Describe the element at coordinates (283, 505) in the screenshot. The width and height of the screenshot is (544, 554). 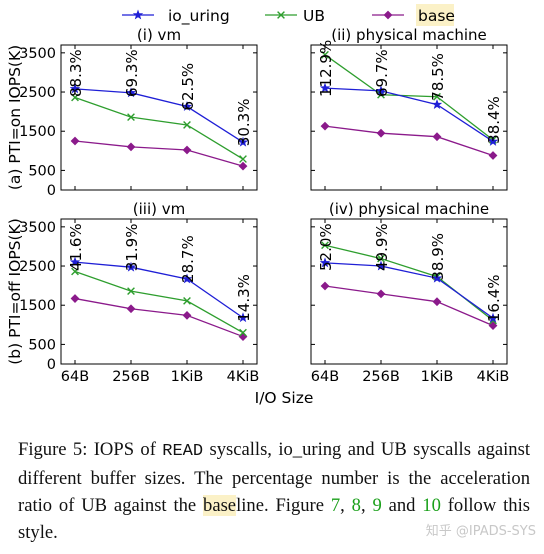
I see `caption-mid2: line. Figure` at that location.